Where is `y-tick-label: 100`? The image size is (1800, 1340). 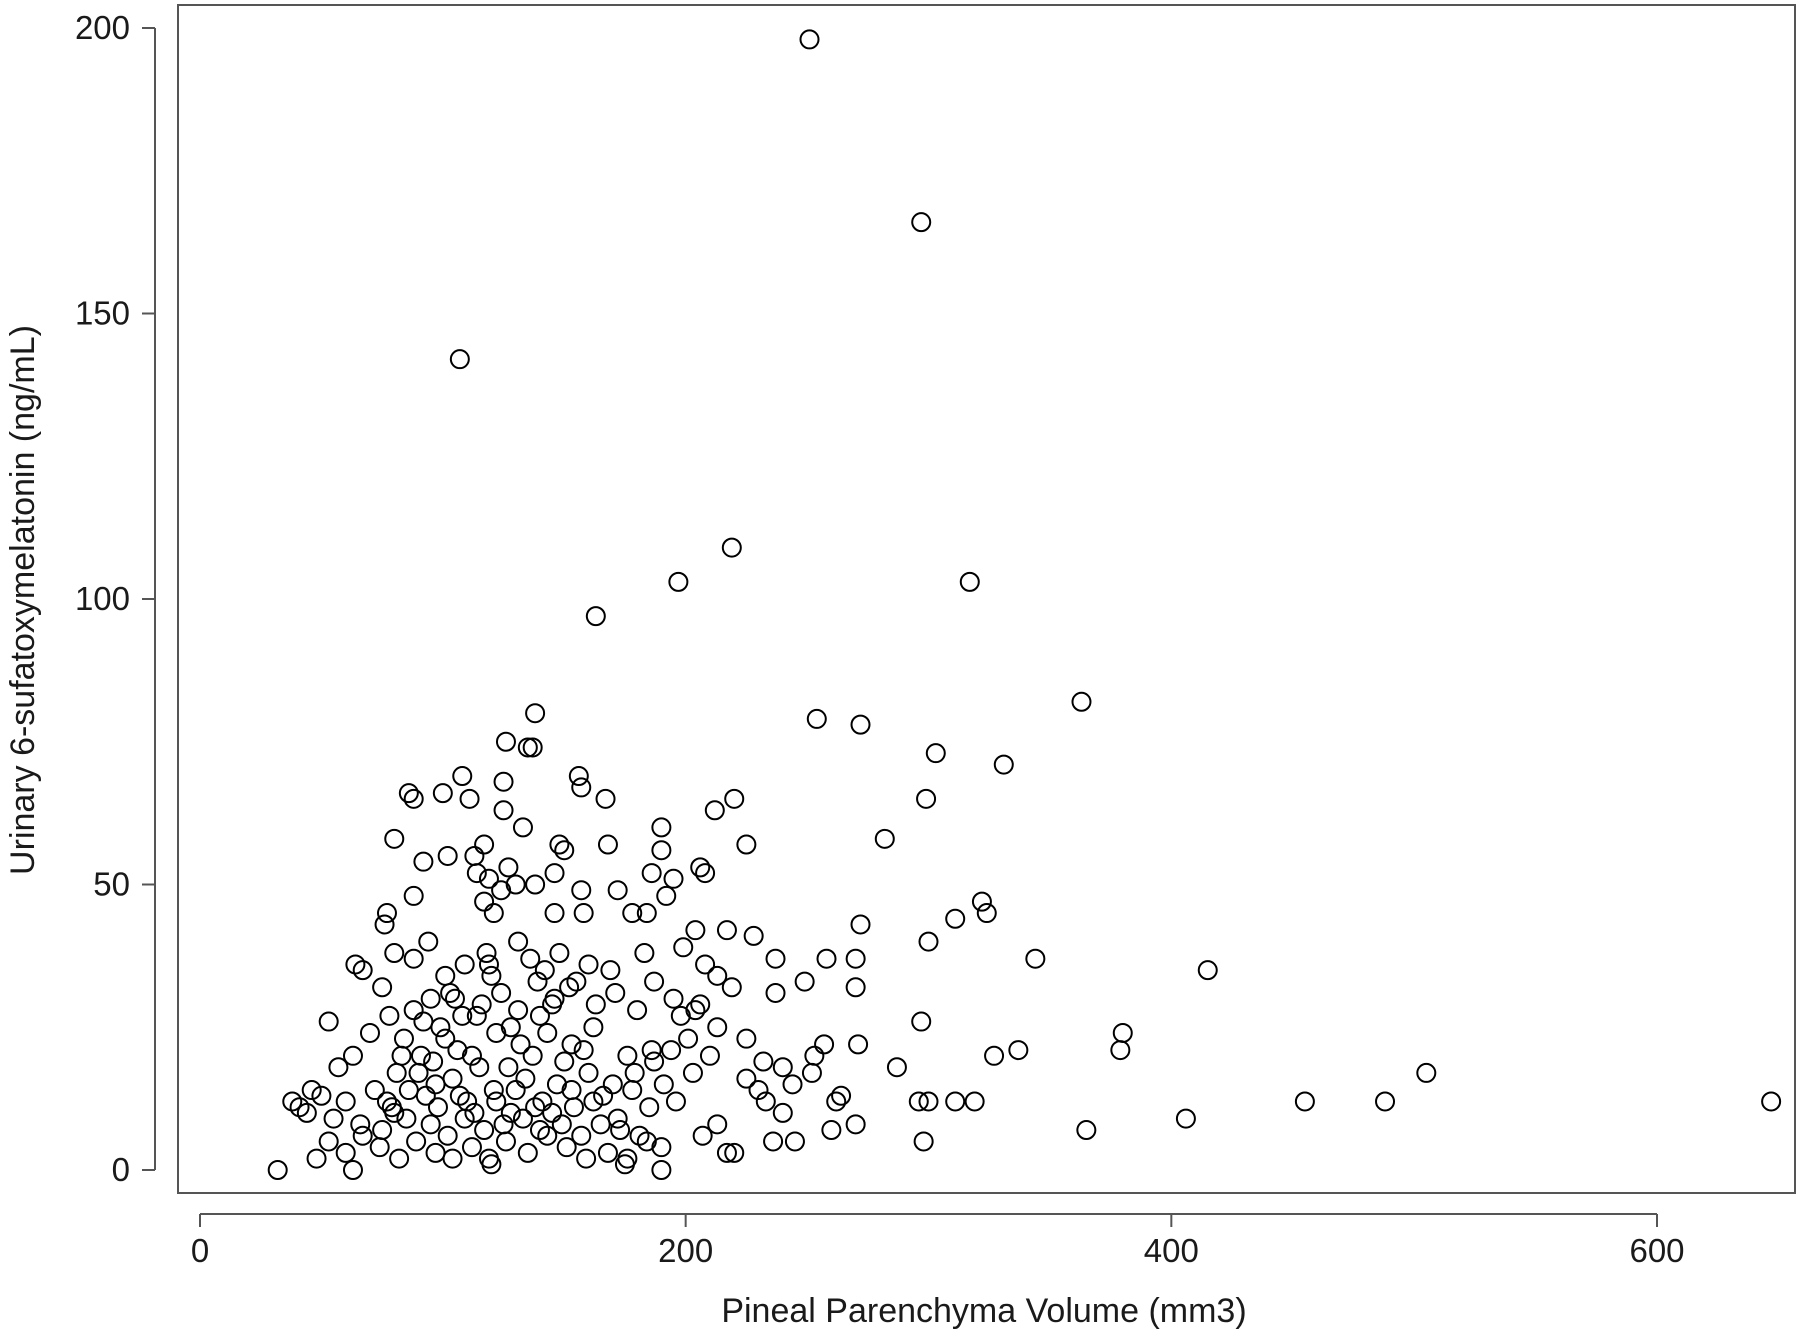
y-tick-label: 100 is located at coordinates (102, 598).